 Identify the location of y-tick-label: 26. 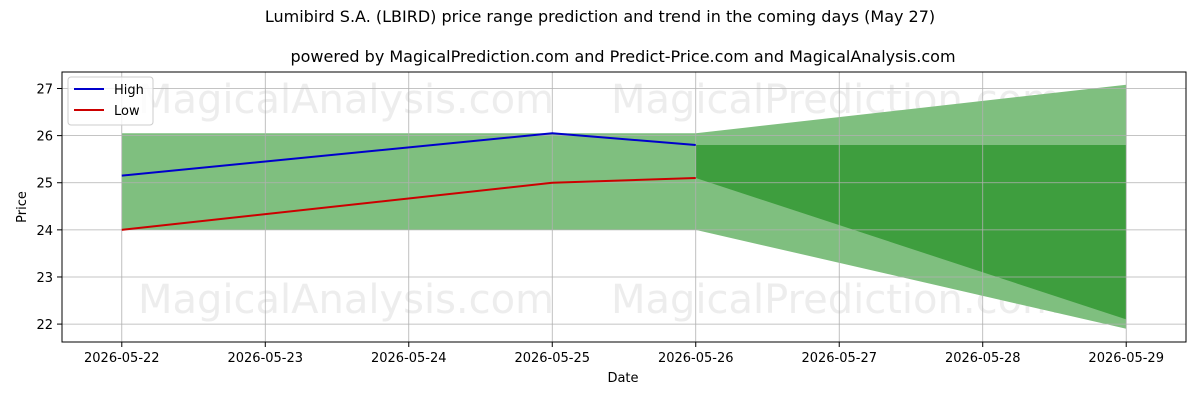
(44, 137).